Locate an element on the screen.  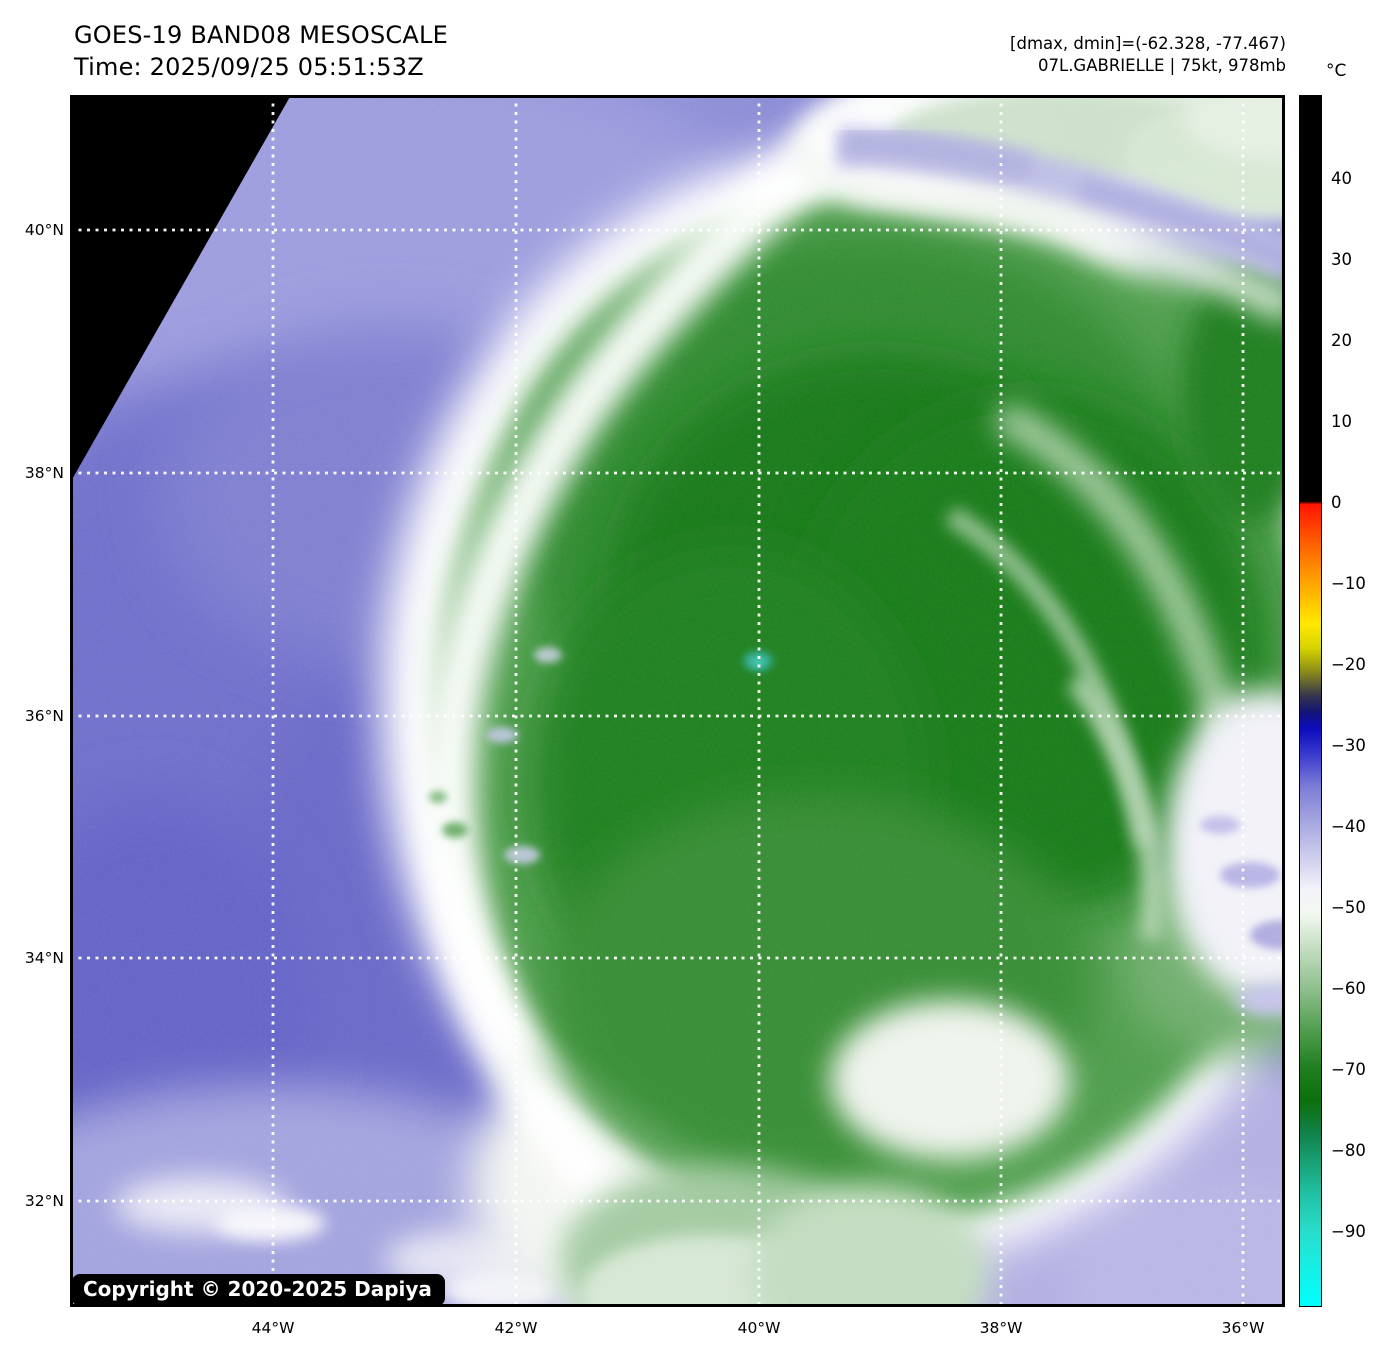
colorbar-tick-label: 20 is located at coordinates (1341, 340).